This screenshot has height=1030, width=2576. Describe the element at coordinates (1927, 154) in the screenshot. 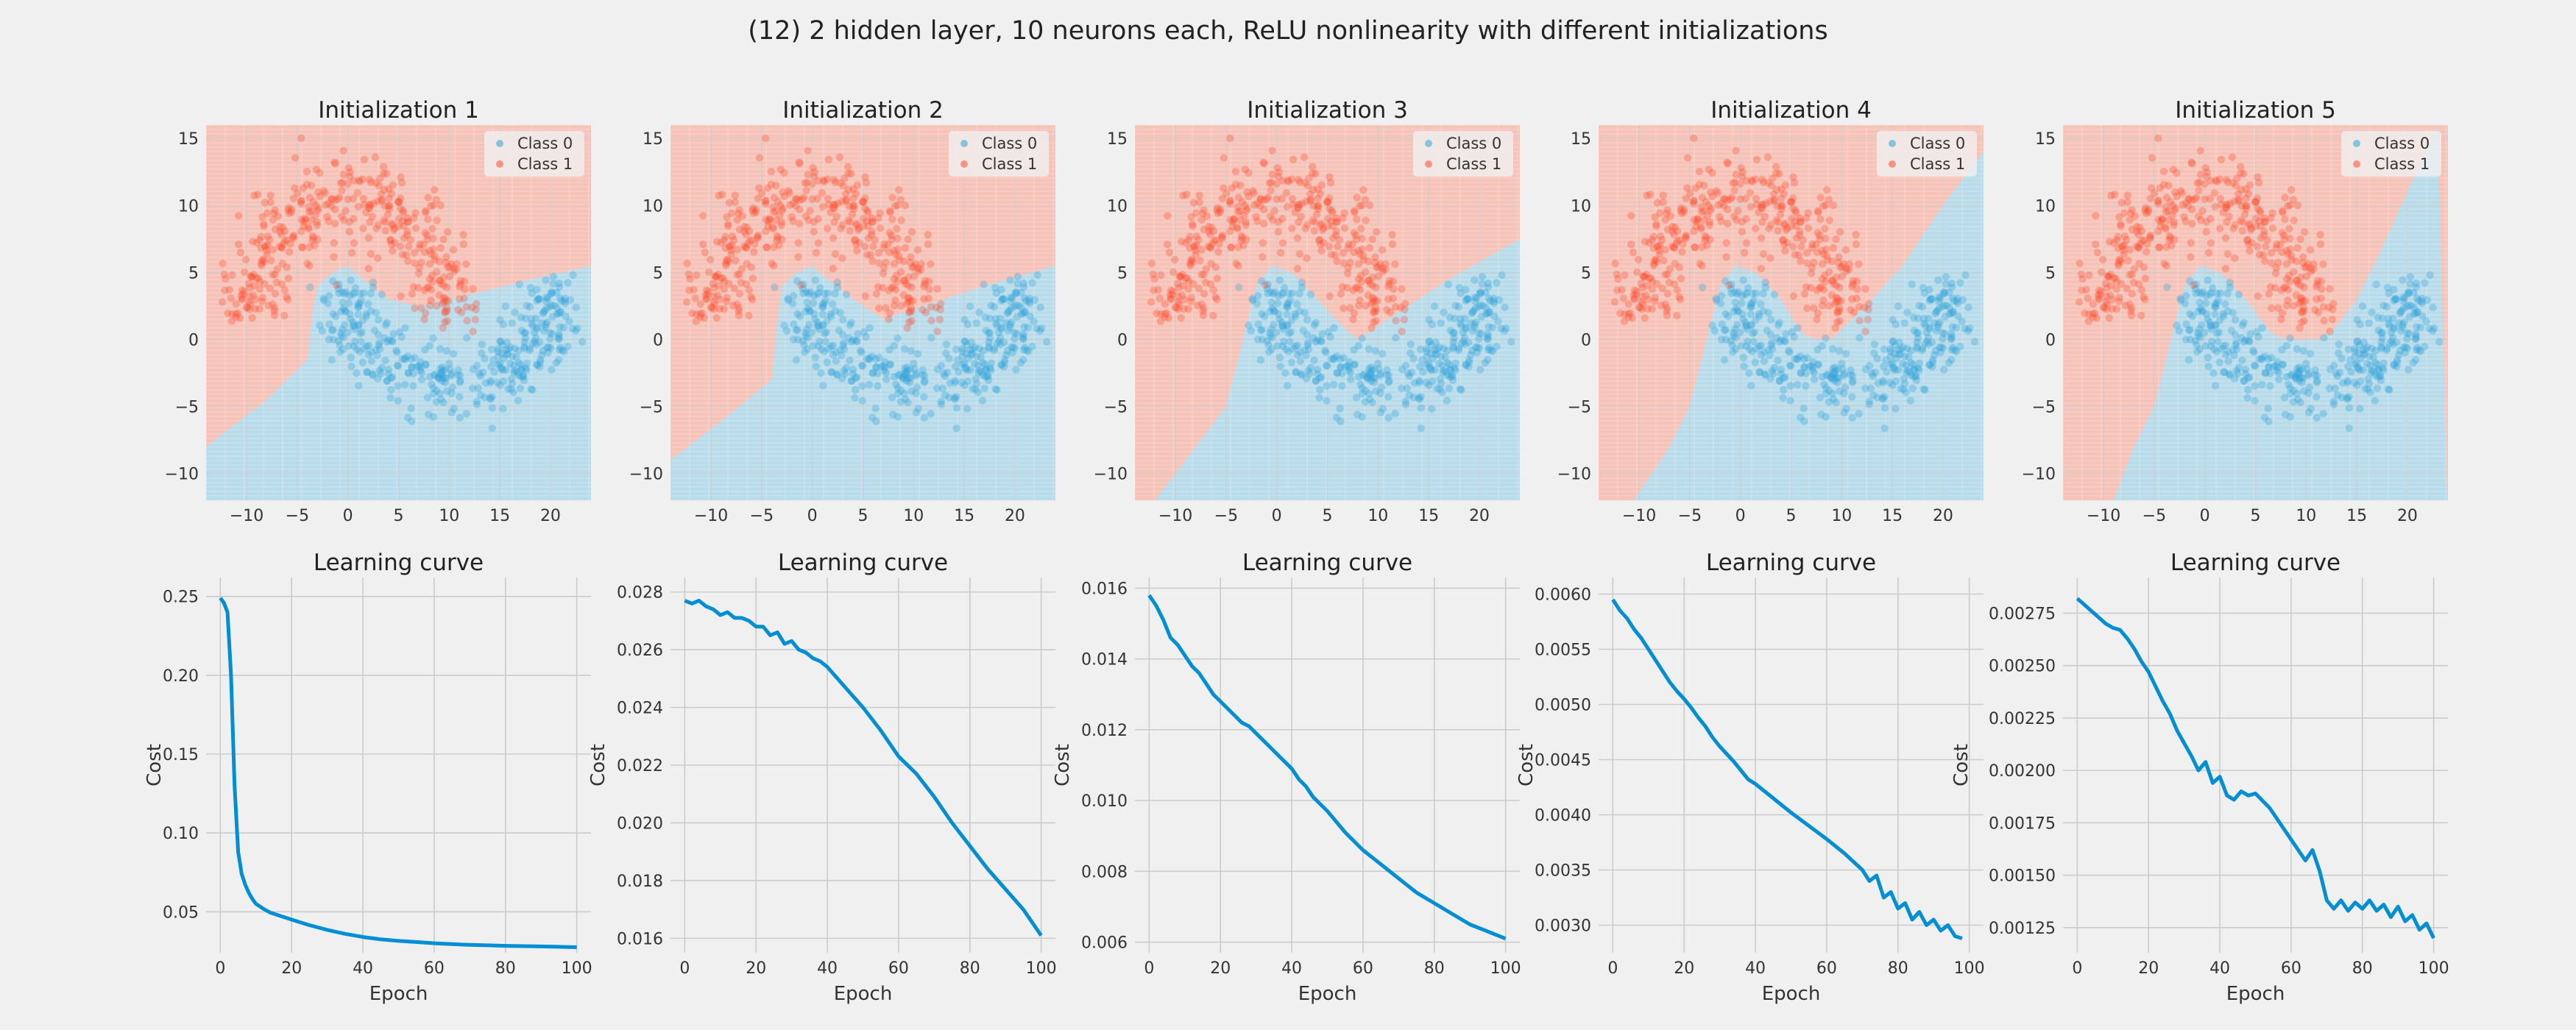

I see `legend-box` at that location.